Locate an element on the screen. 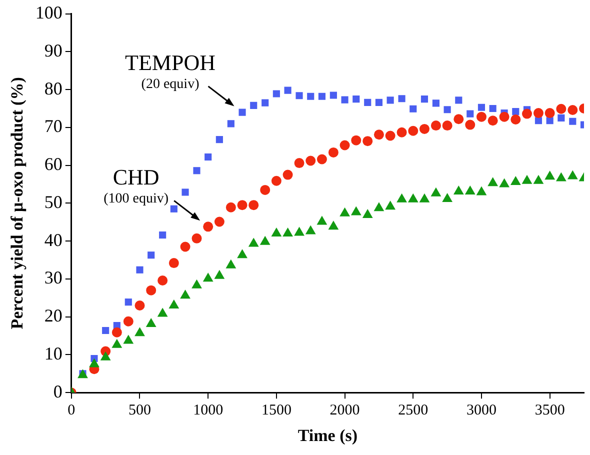 The height and width of the screenshot is (455, 590). y-tick-label: 100 is located at coordinates (48, 12).